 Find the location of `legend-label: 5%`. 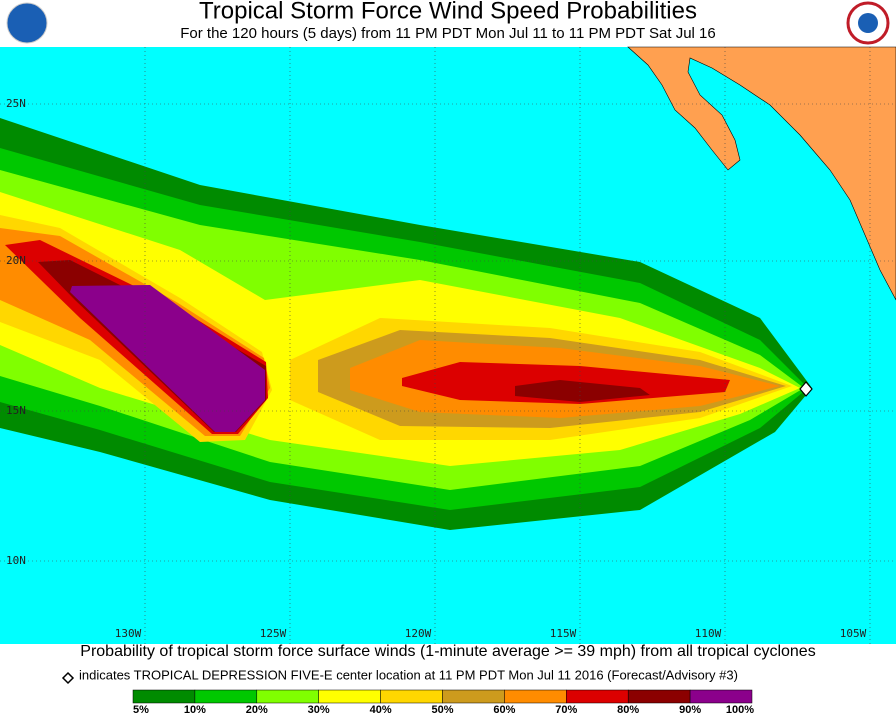

legend-label: 5% is located at coordinates (141, 710).